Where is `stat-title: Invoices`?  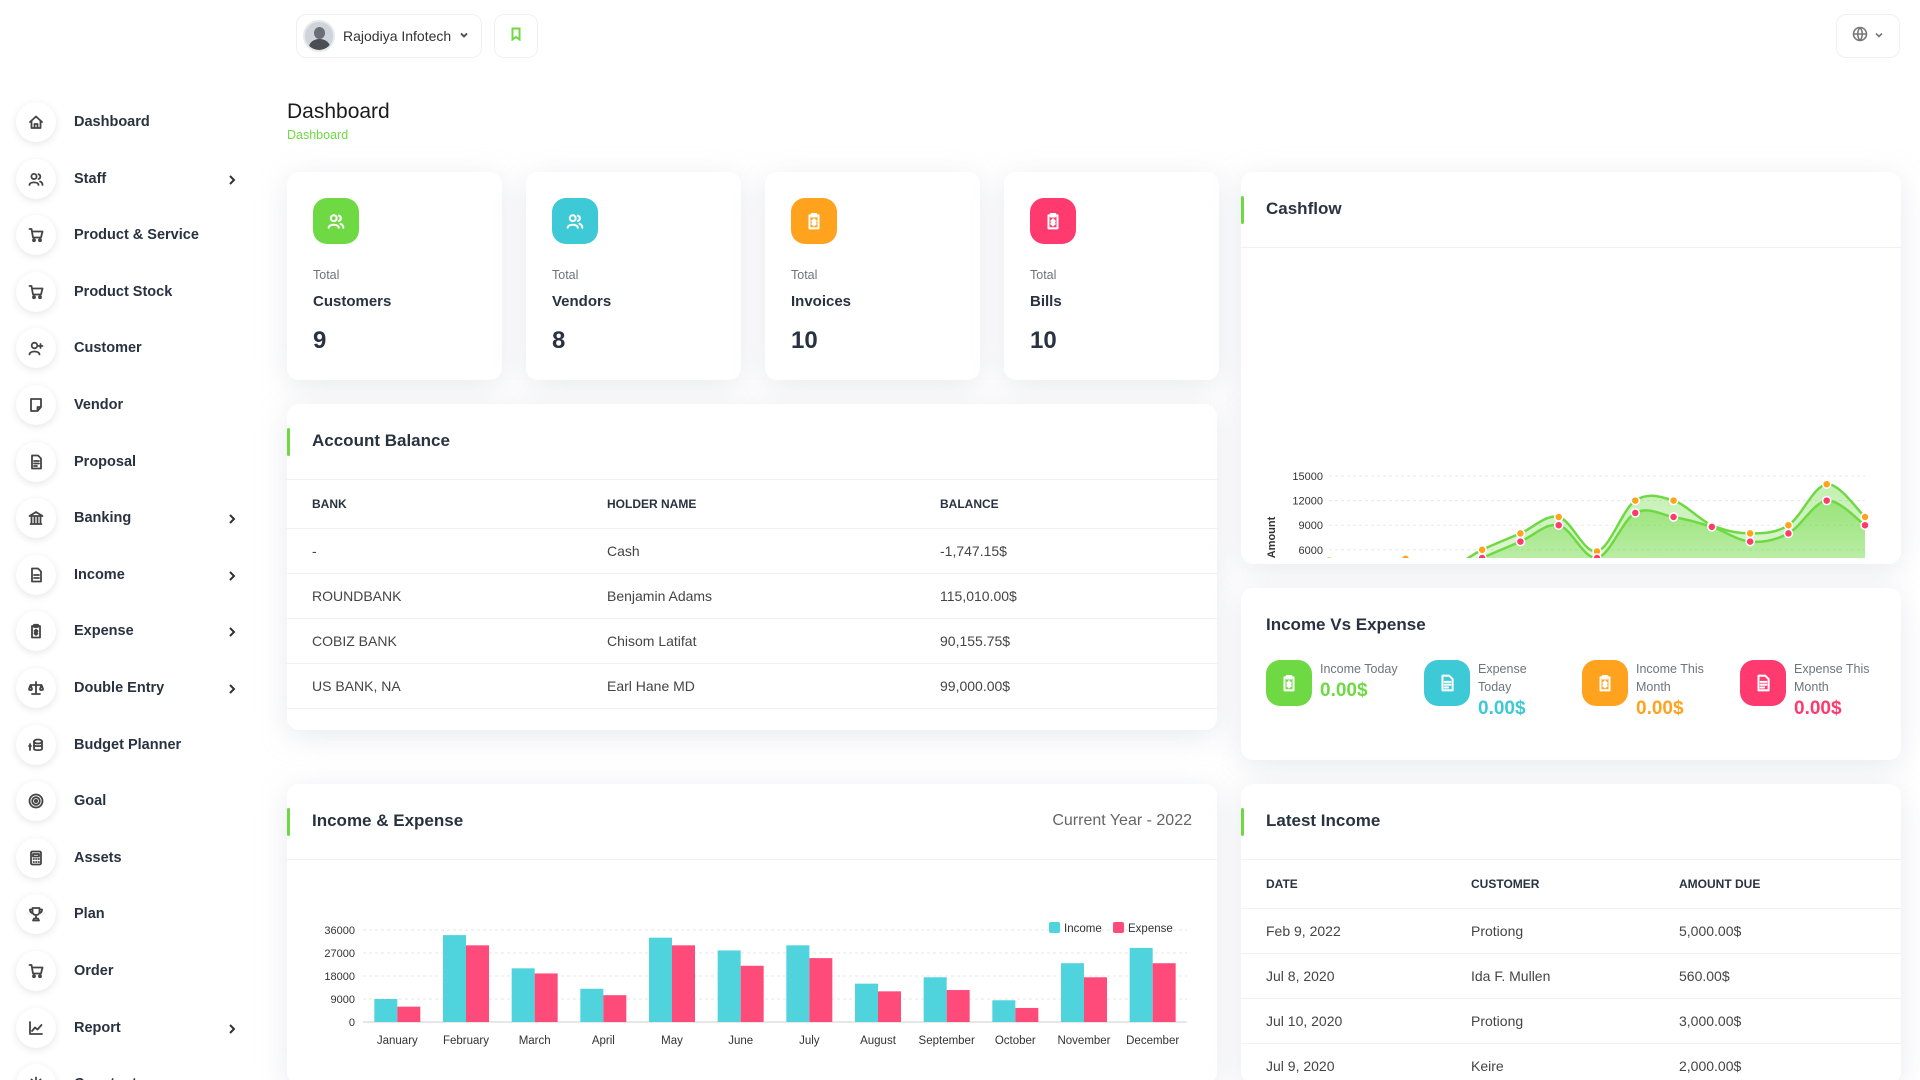
stat-title: Invoices is located at coordinates (821, 301).